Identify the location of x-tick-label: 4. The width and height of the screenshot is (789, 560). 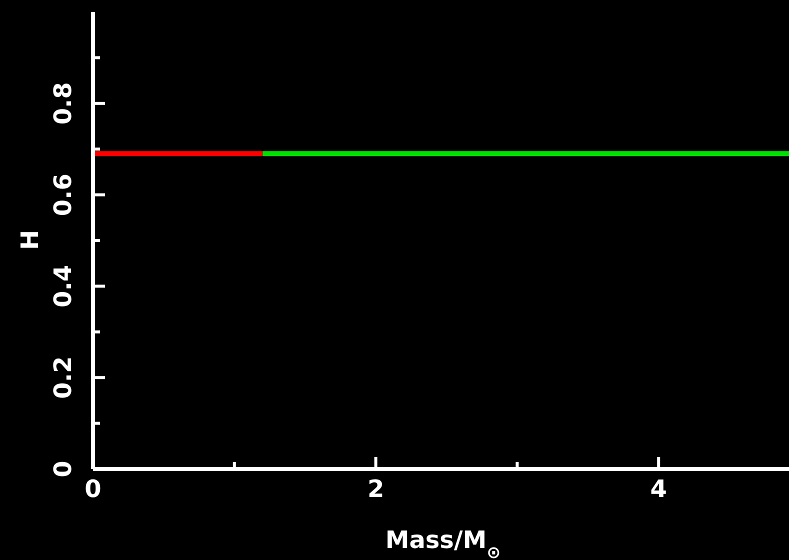
(658, 489).